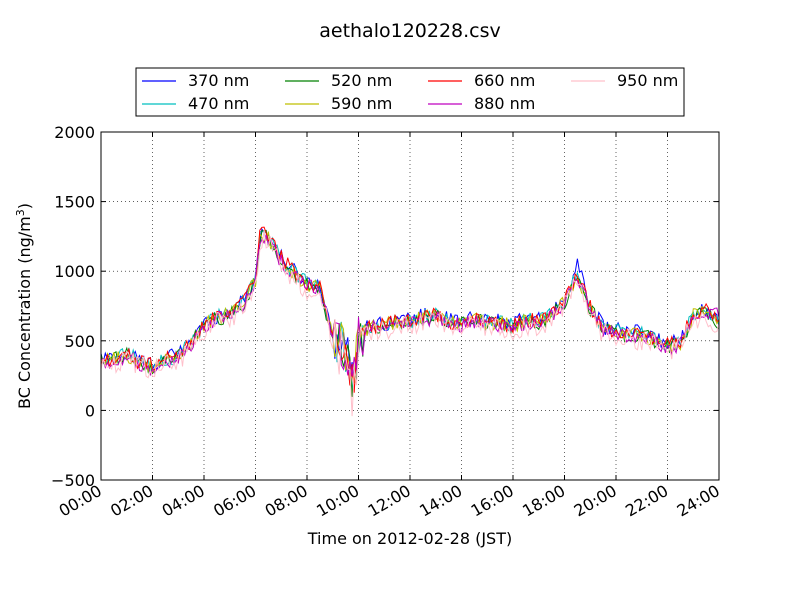  What do you see at coordinates (218, 80) in the screenshot?
I see `legend-label: 370 nm` at bounding box center [218, 80].